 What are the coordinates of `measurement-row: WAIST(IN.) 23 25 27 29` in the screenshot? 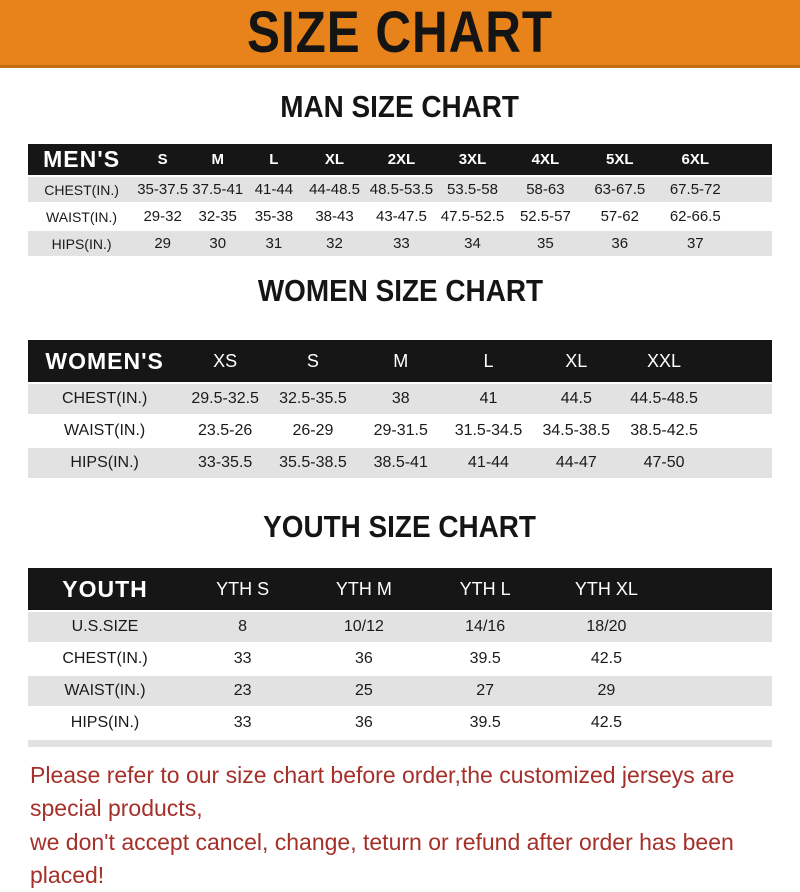 It's located at (400, 691).